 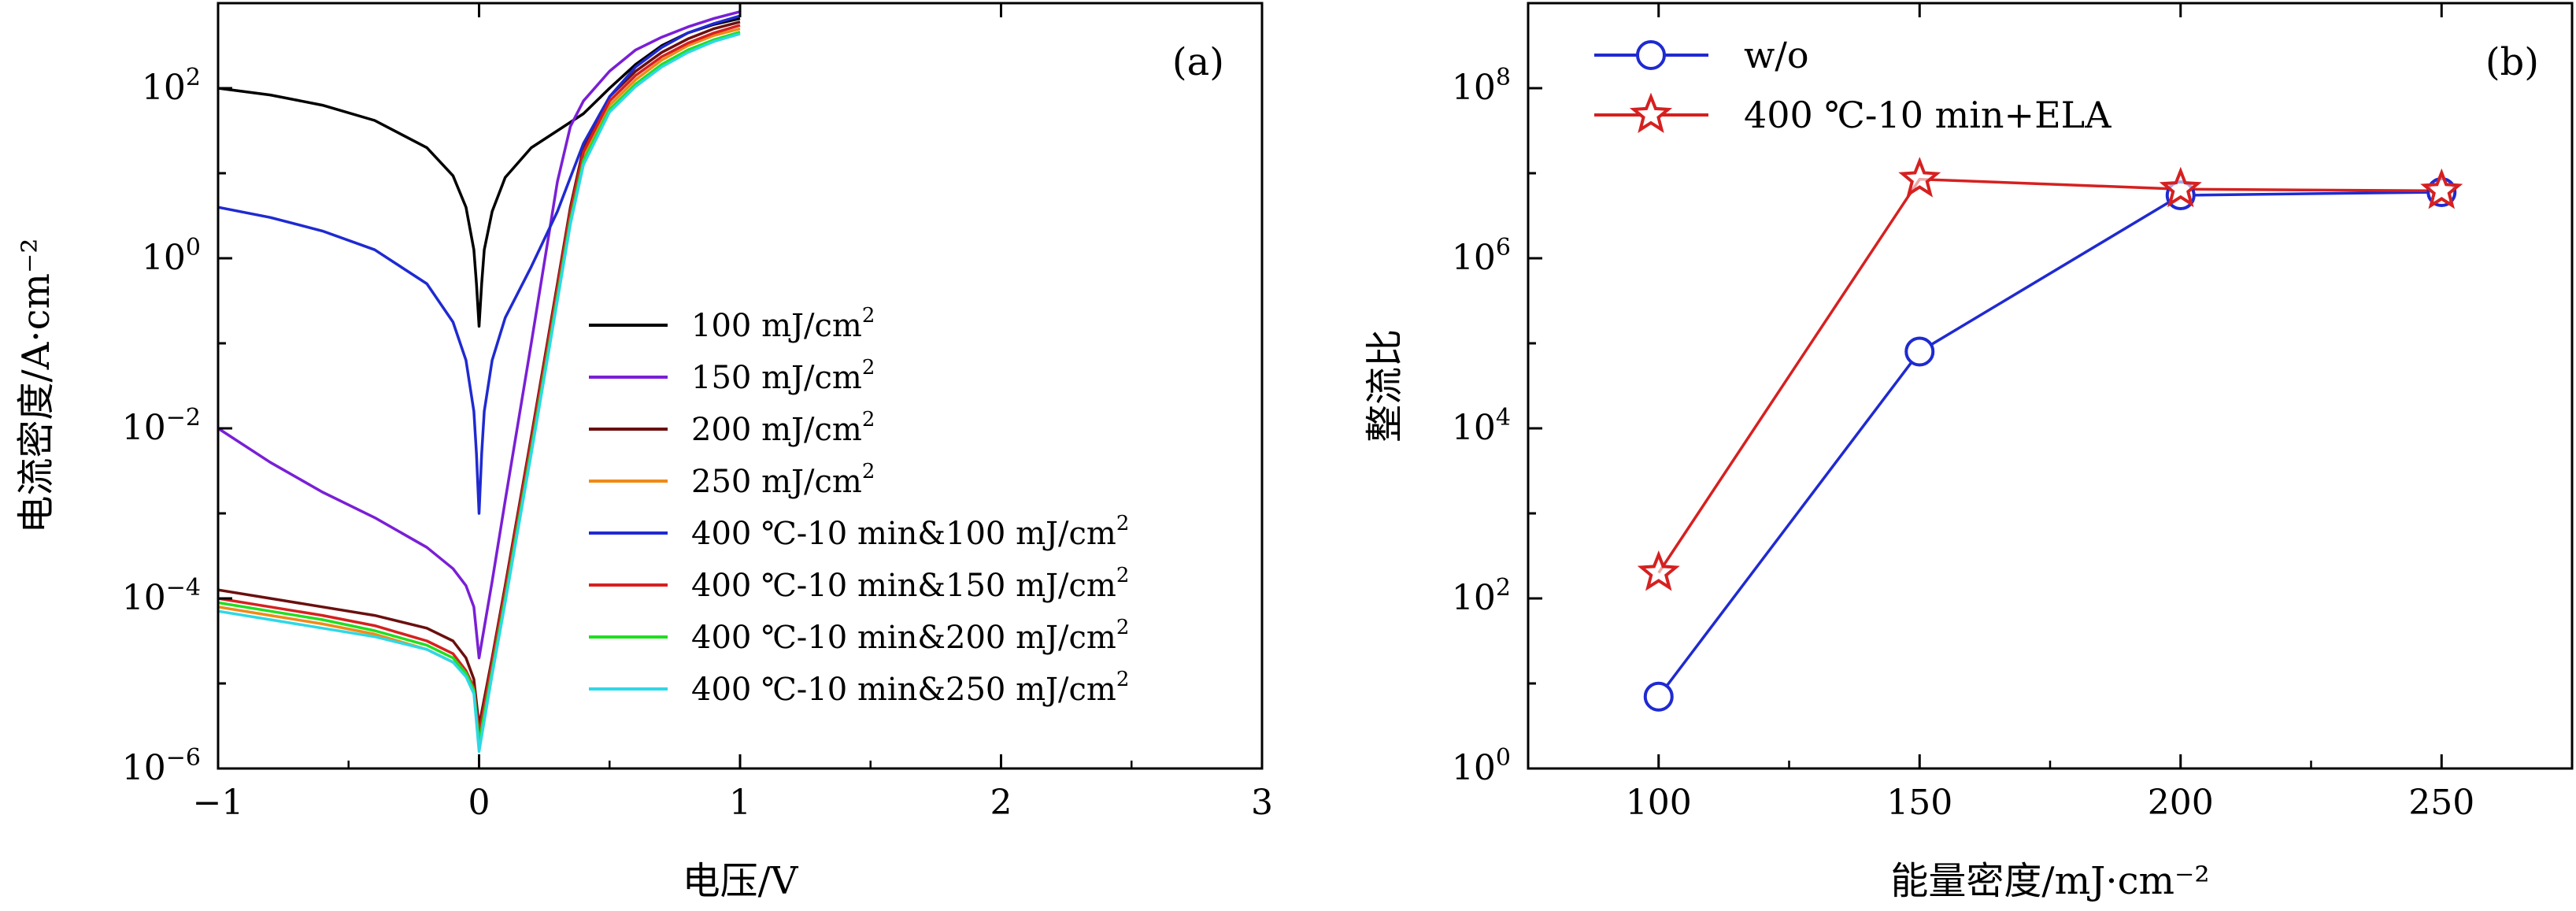 I want to click on panel-a-ytick-label: 10⁻⁴, so click(x=161, y=596).